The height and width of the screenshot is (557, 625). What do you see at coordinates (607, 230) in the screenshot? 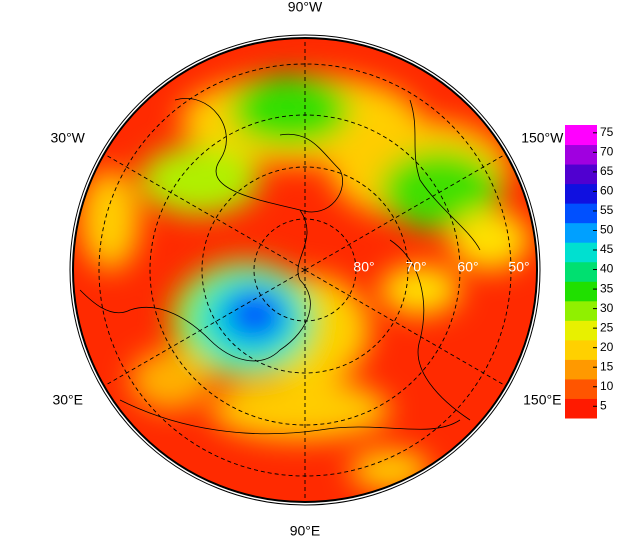
I see `colorbar-tick-label: 50` at bounding box center [607, 230].